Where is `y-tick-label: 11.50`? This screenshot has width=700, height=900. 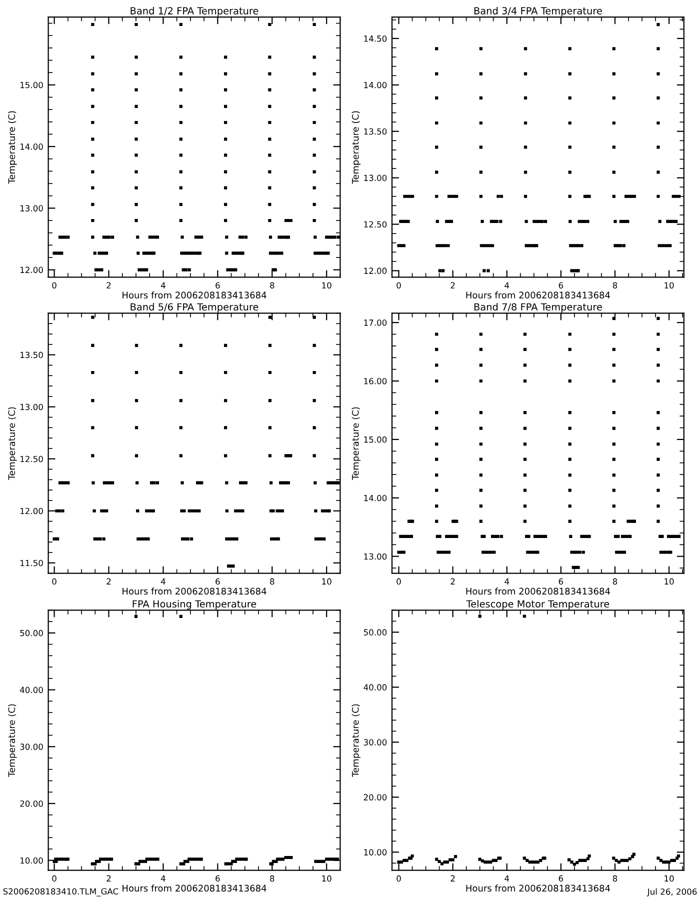 y-tick-label: 11.50 is located at coordinates (31, 563).